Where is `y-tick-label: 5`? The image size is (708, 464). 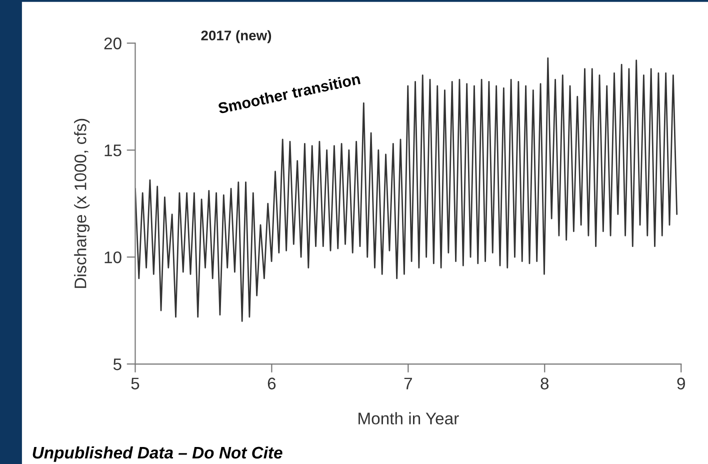 y-tick-label: 5 is located at coordinates (117, 364).